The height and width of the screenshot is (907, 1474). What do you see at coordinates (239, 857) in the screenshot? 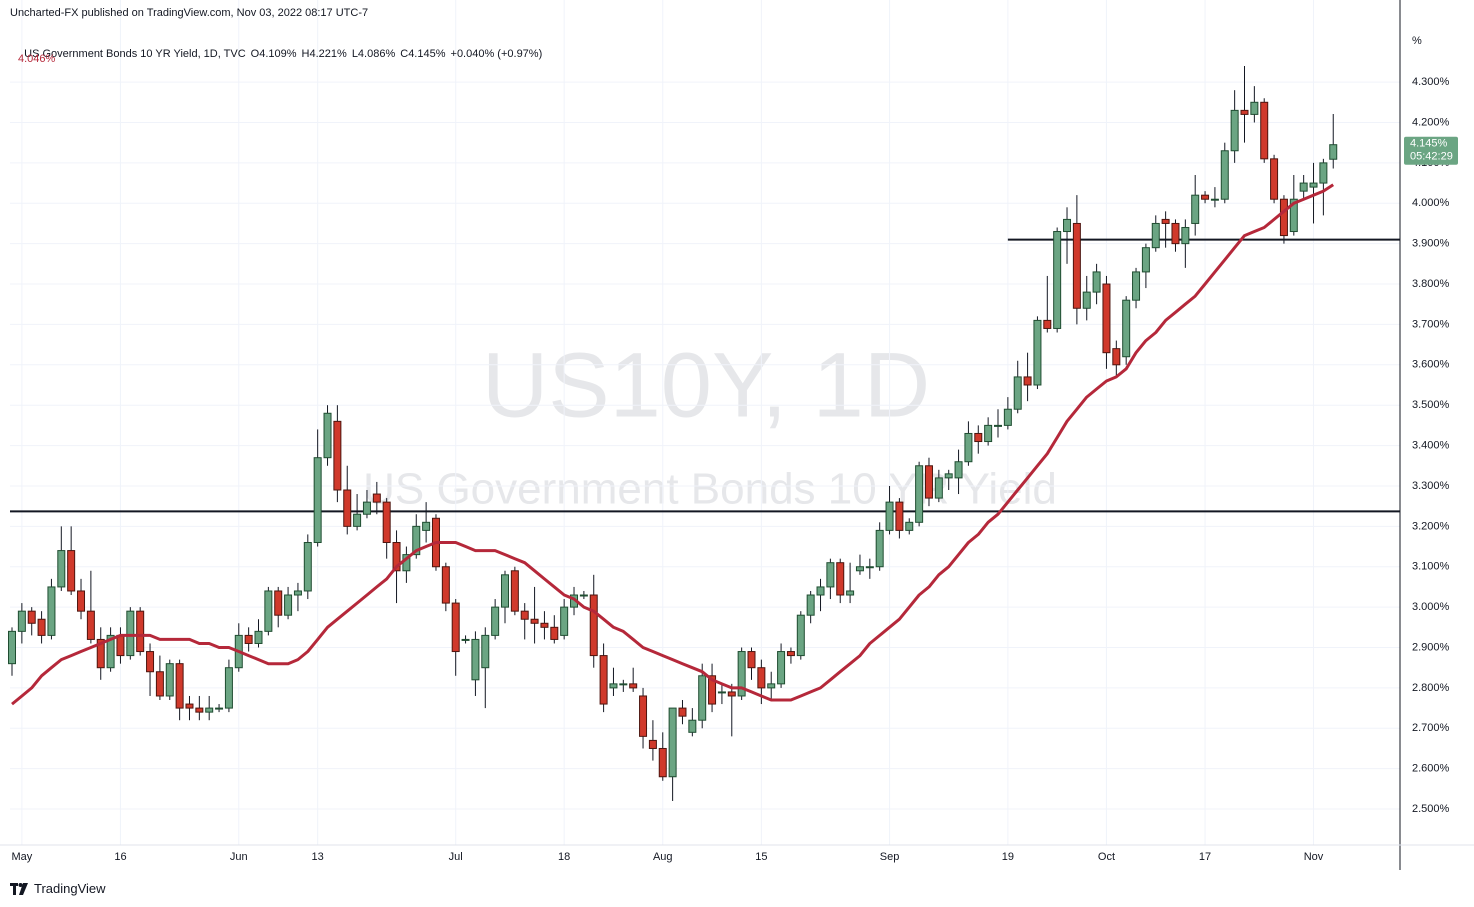
I see `x-tick-label: Jun` at bounding box center [239, 857].